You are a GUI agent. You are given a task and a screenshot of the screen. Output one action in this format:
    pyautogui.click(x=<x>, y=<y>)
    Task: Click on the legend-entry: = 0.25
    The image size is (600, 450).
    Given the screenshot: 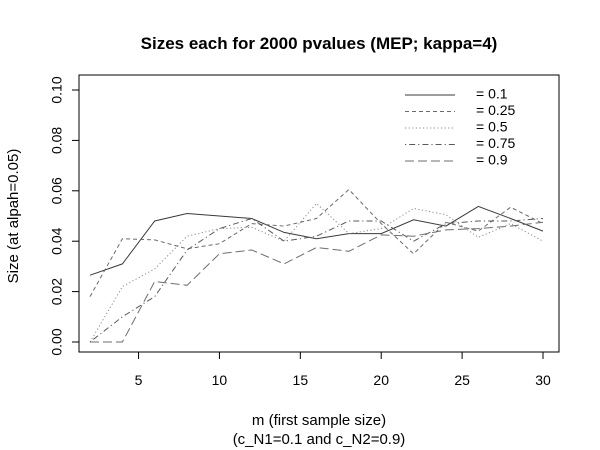 What is the action you would take?
    pyautogui.click(x=496, y=110)
    